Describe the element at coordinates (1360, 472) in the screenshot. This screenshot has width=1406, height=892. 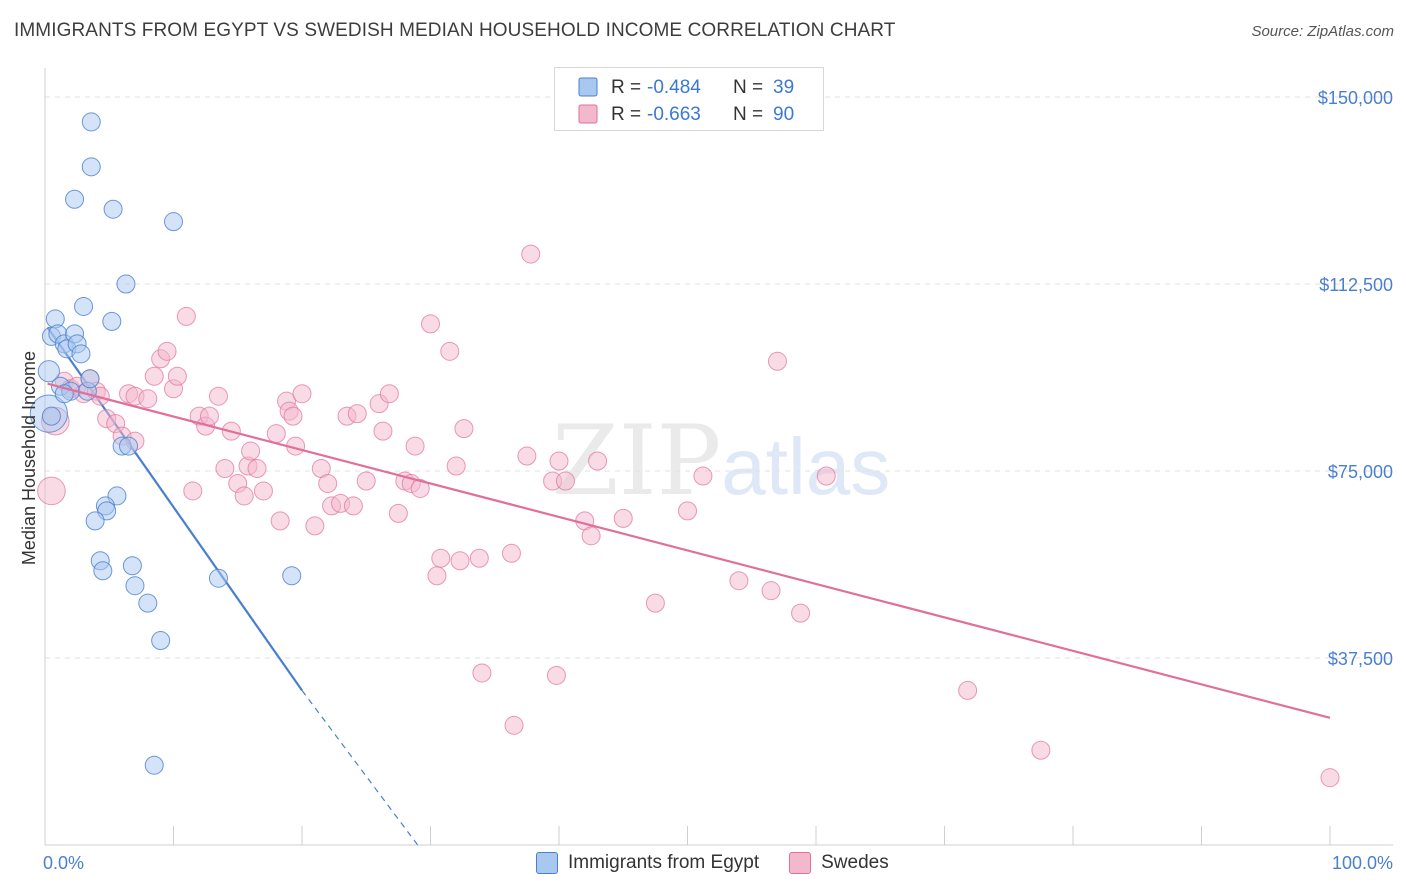
I see `y-tick-label-1: $75,000` at that location.